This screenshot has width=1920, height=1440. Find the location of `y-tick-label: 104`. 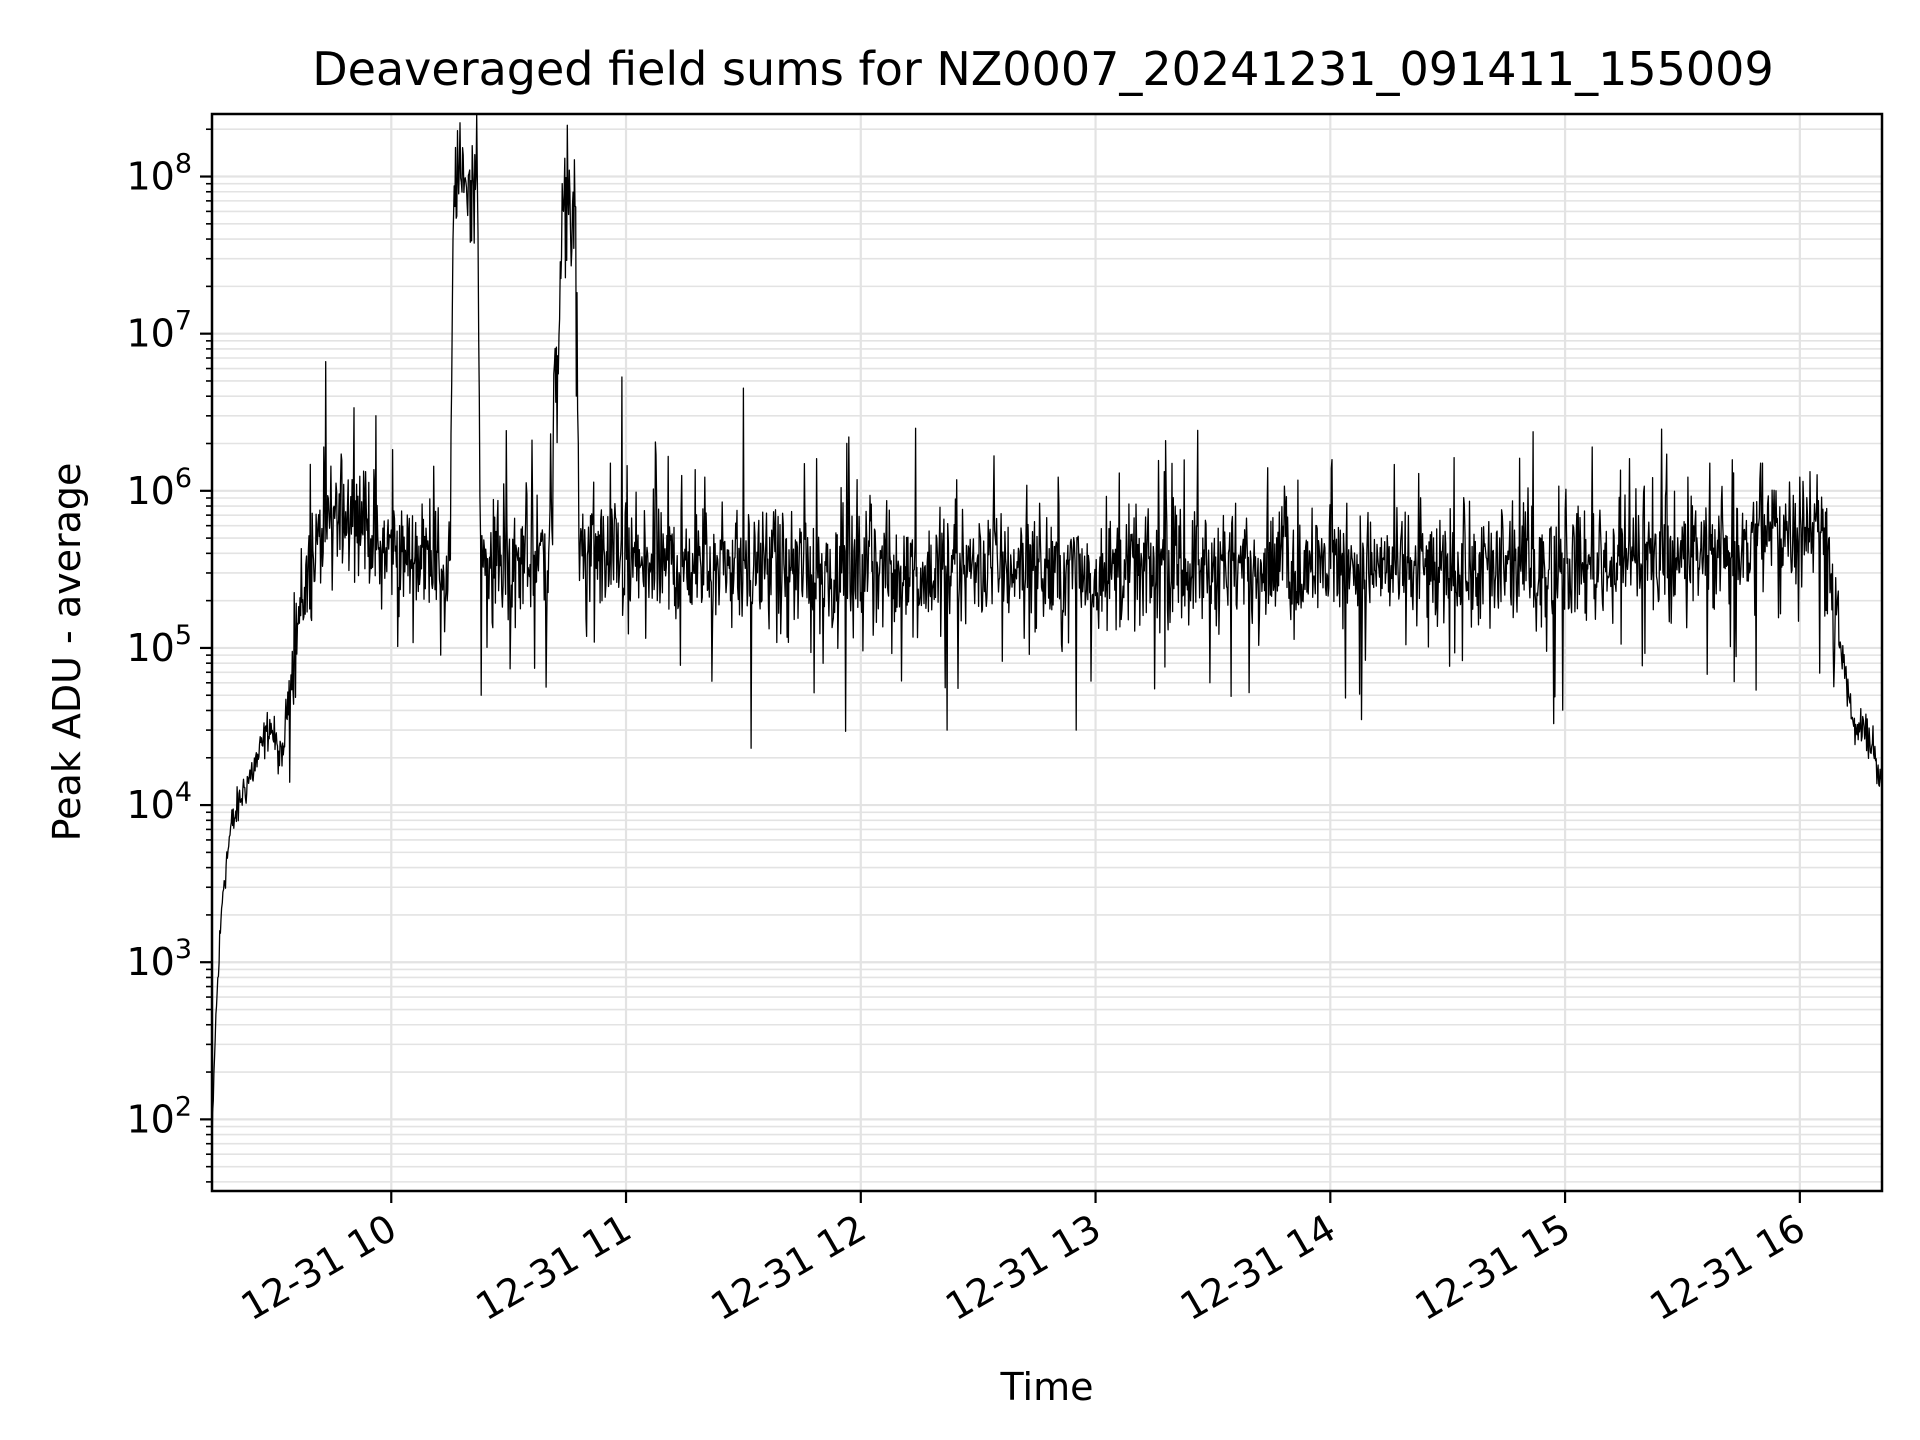

y-tick-label: 104 is located at coordinates (159, 802).